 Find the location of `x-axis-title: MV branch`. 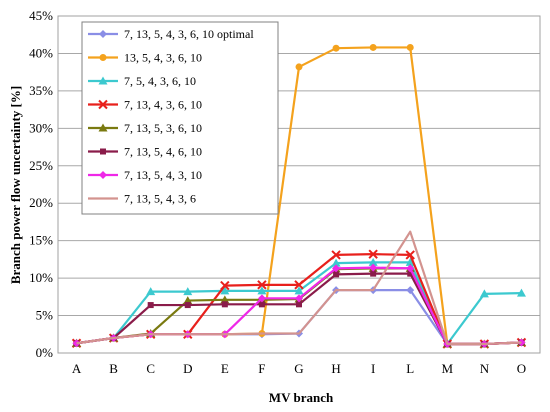

x-axis-title: MV branch is located at coordinates (301, 397).